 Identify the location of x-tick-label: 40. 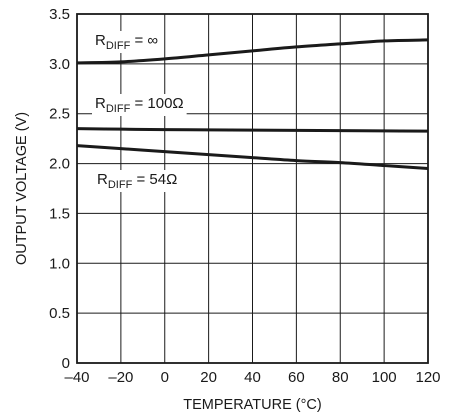
(252, 377).